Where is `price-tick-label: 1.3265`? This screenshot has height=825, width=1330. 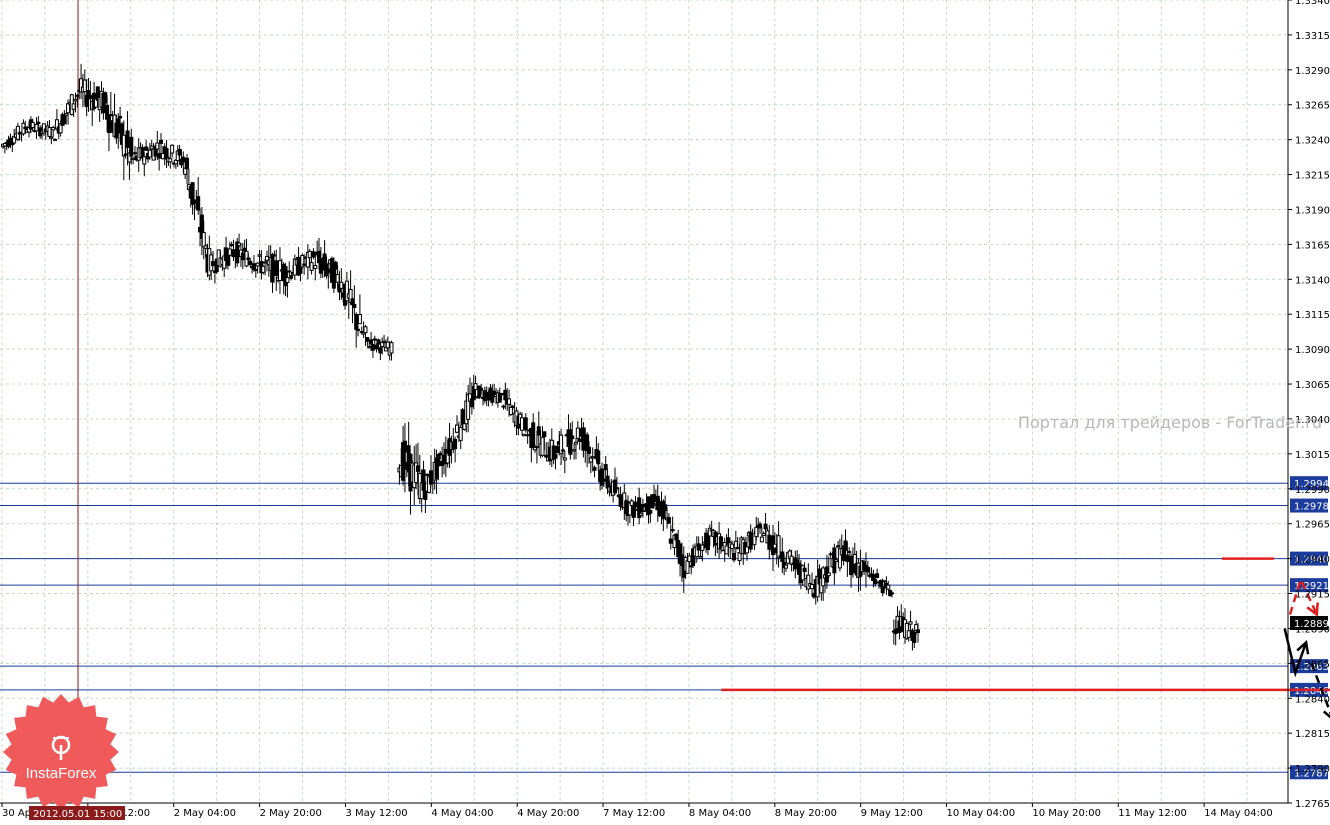 price-tick-label: 1.3265 is located at coordinates (1312, 106).